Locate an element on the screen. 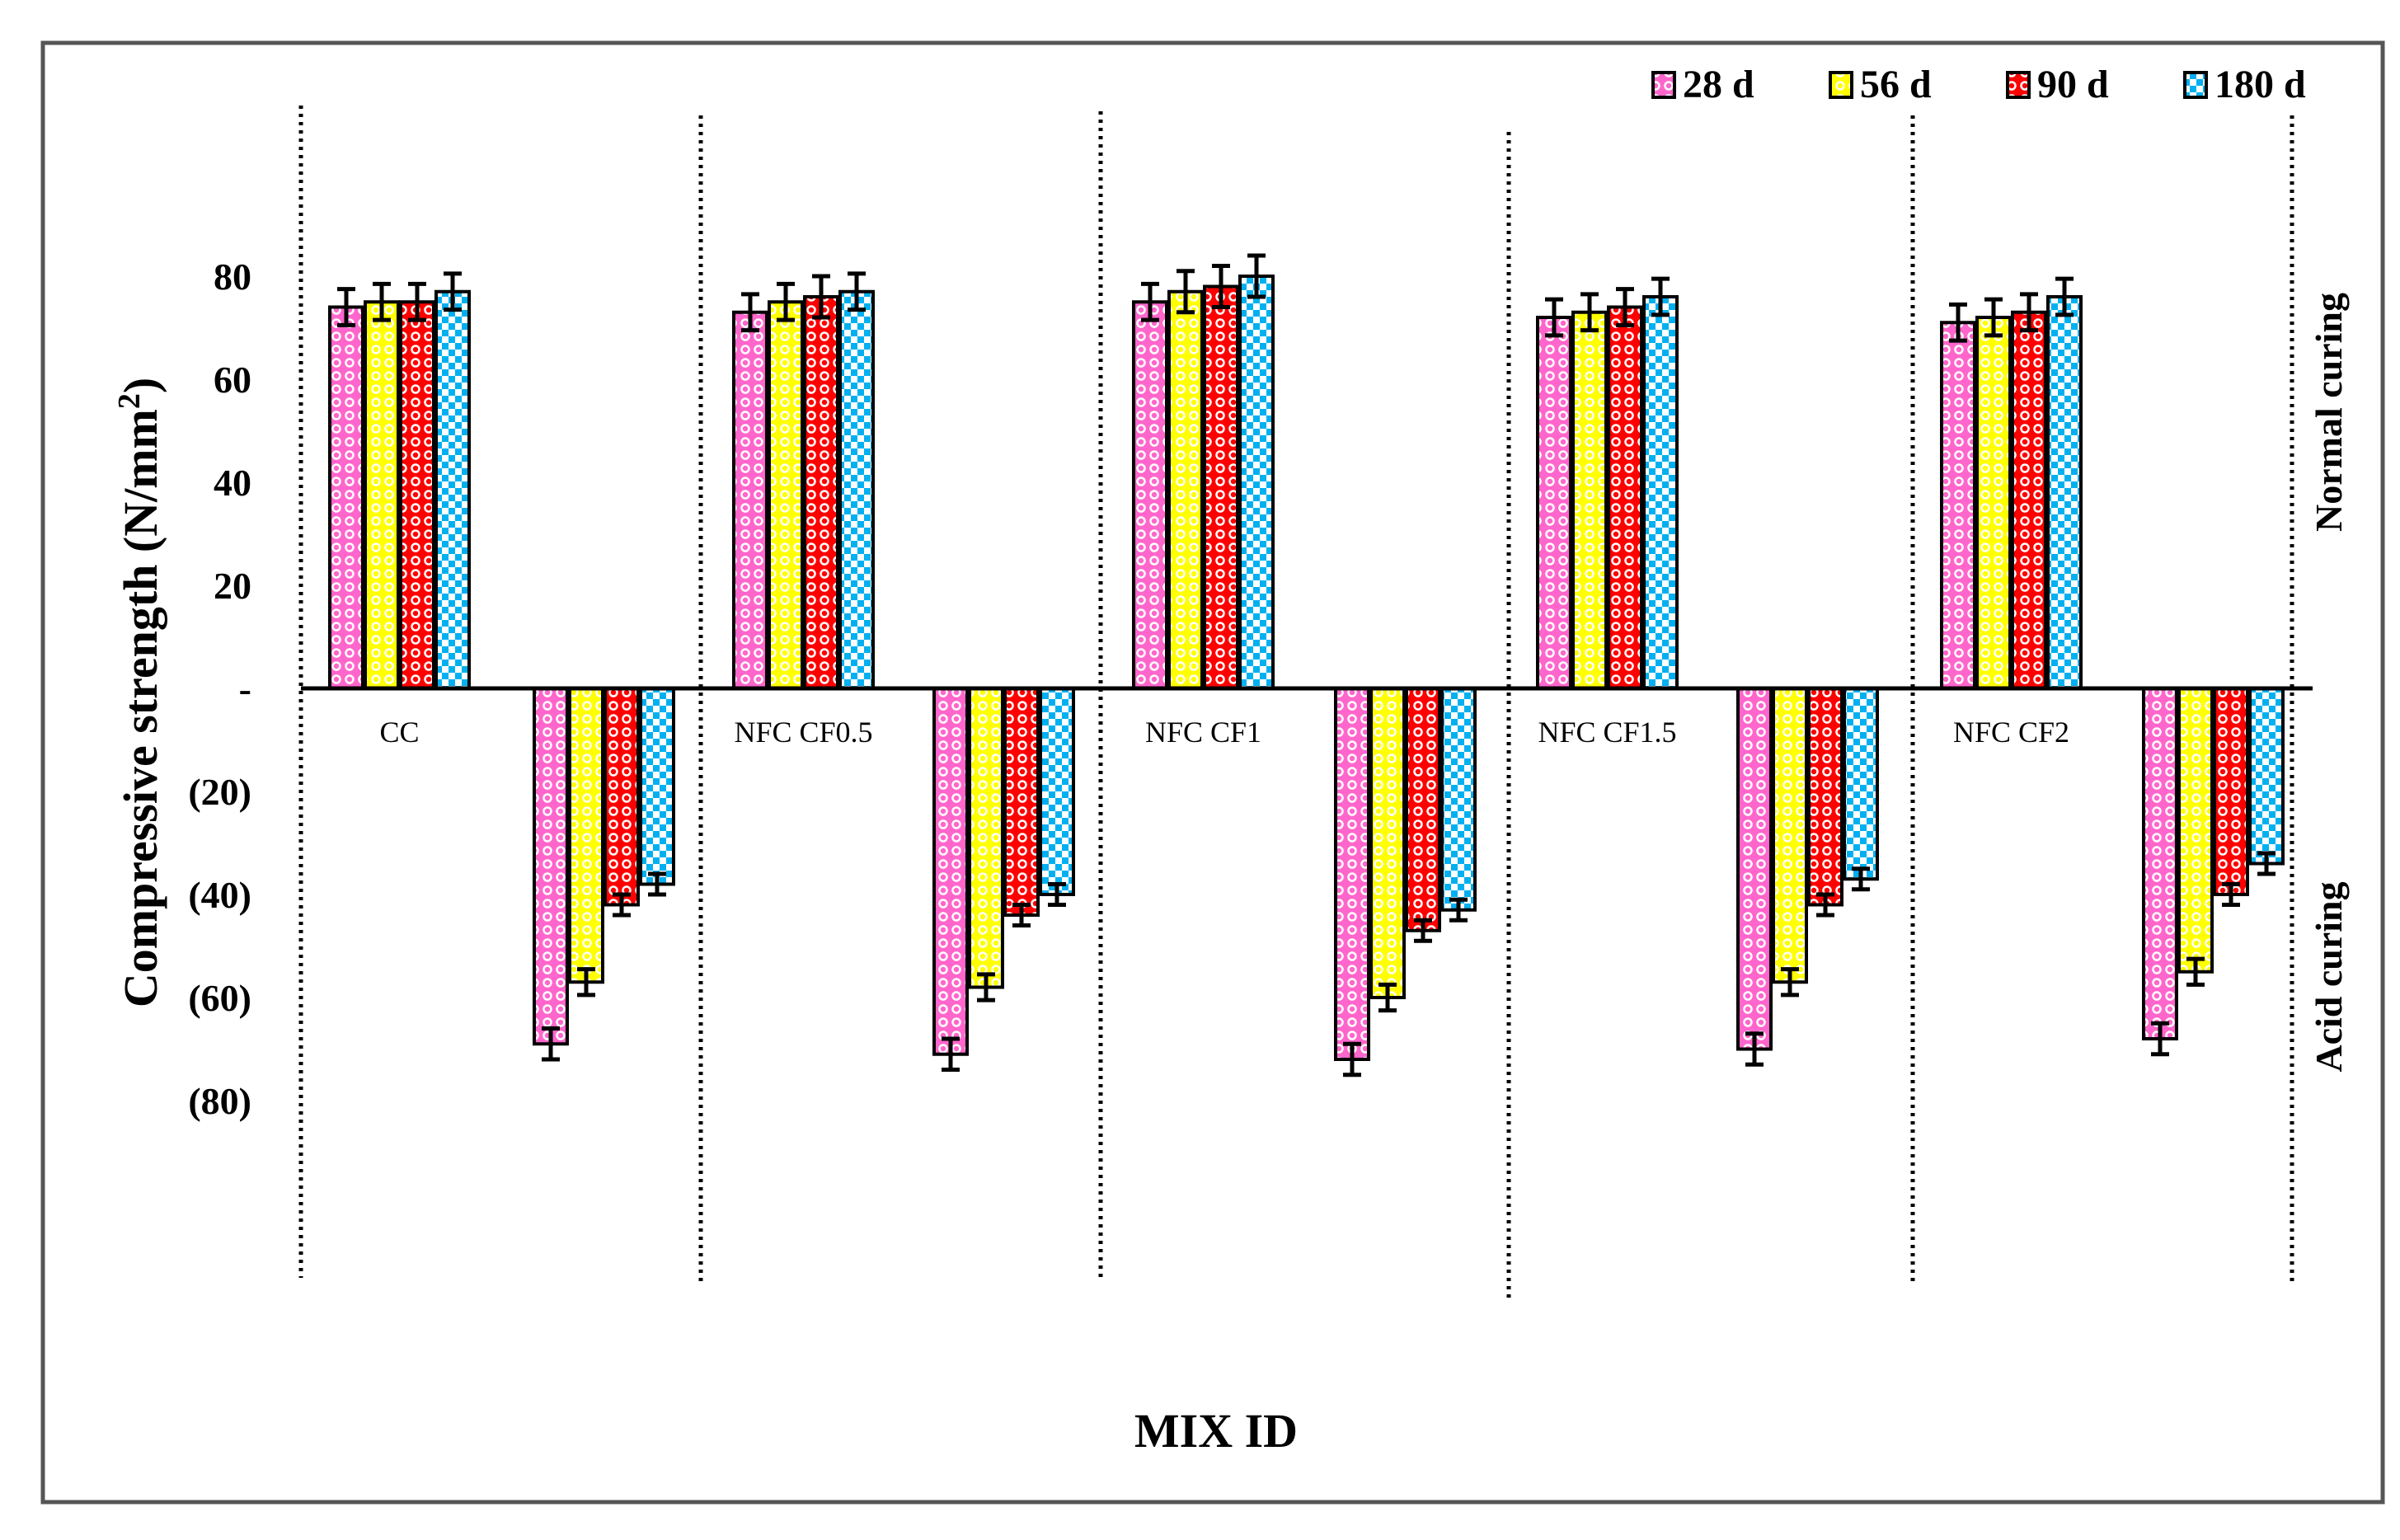  y-axis-title: Compressive strength (N/mm2) is located at coordinates (139, 692).